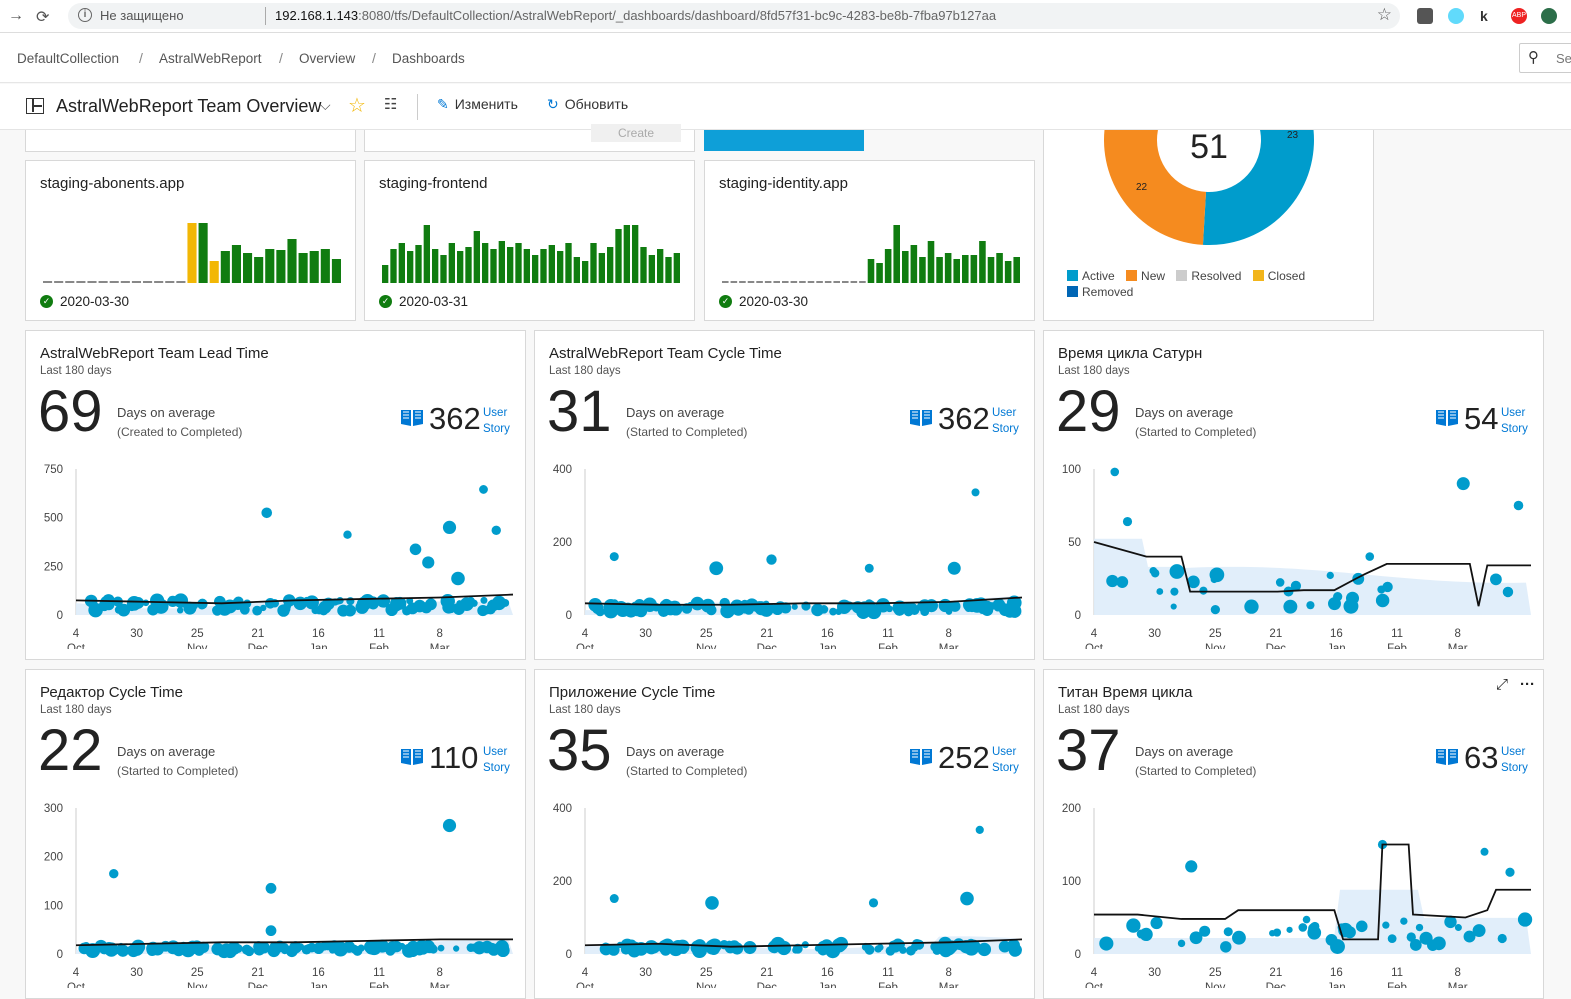  I want to click on refresh-button: ↻ Обновить, so click(588, 104).